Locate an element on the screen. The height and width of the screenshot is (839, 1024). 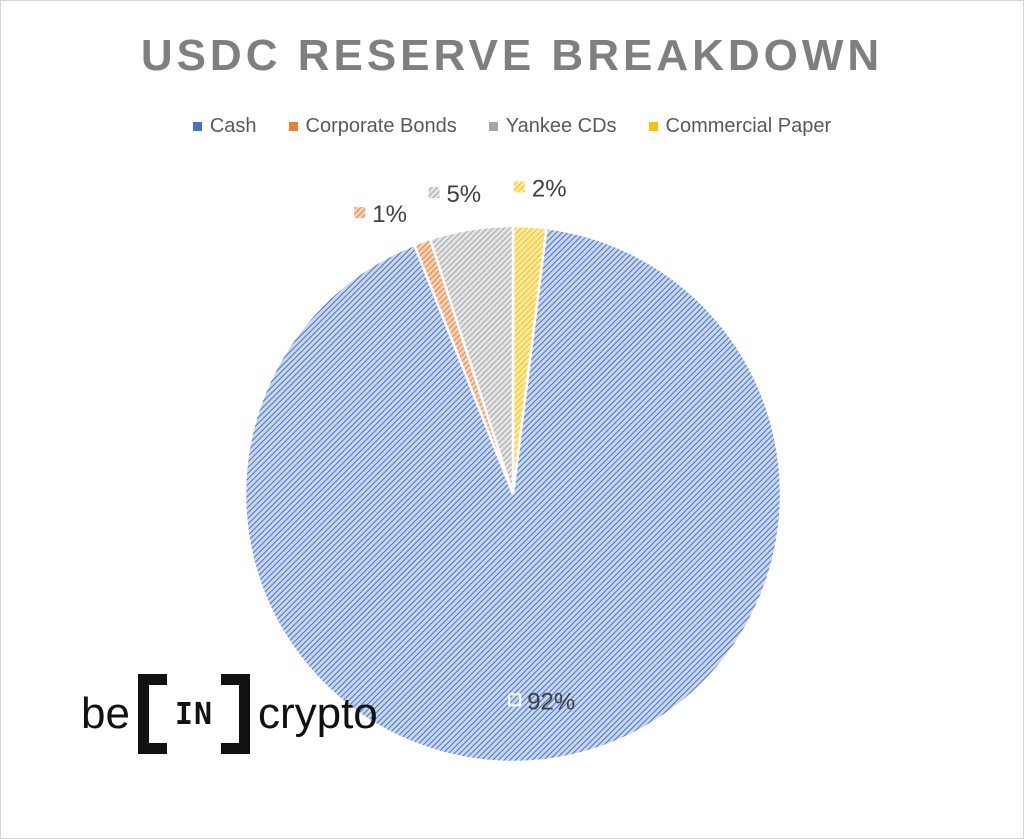
legend-item: Corporate Bonds is located at coordinates (372, 126).